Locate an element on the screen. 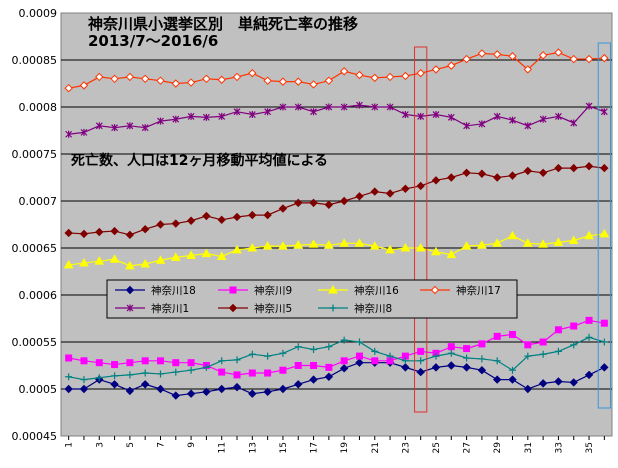 Image resolution: width=618 pixels, height=468 pixels. x-tick-label: 27 is located at coordinates (468, 447).